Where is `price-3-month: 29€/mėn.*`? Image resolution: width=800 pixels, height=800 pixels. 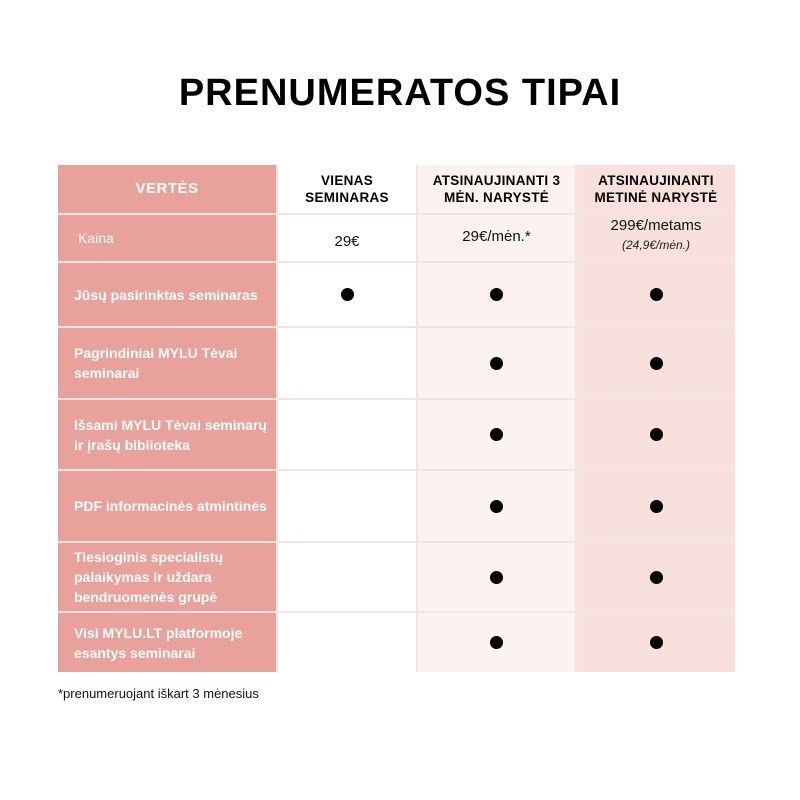
price-3-month: 29€/mėn.* is located at coordinates (496, 238).